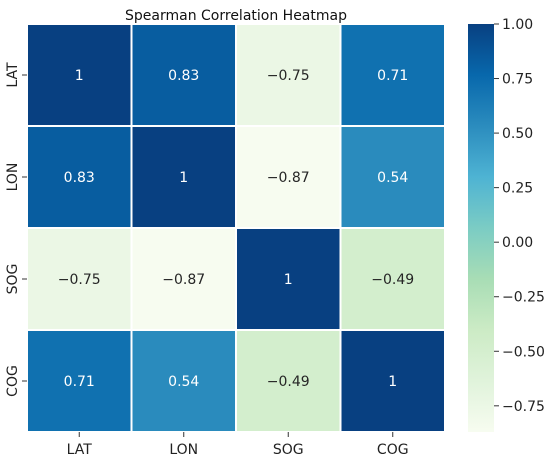  Describe the element at coordinates (523, 298) in the screenshot. I see `colorbar-tick-label: −0.25` at that location.